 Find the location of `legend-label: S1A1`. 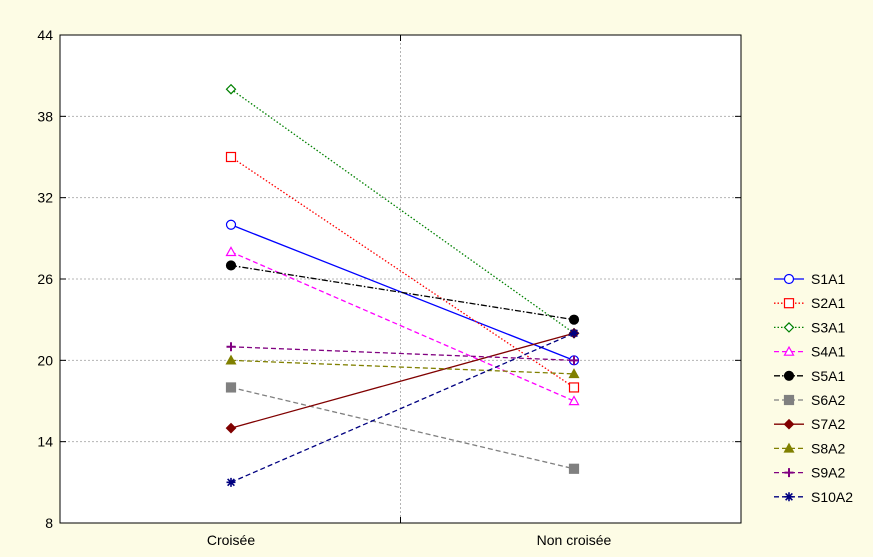

legend-label: S1A1 is located at coordinates (828, 279).